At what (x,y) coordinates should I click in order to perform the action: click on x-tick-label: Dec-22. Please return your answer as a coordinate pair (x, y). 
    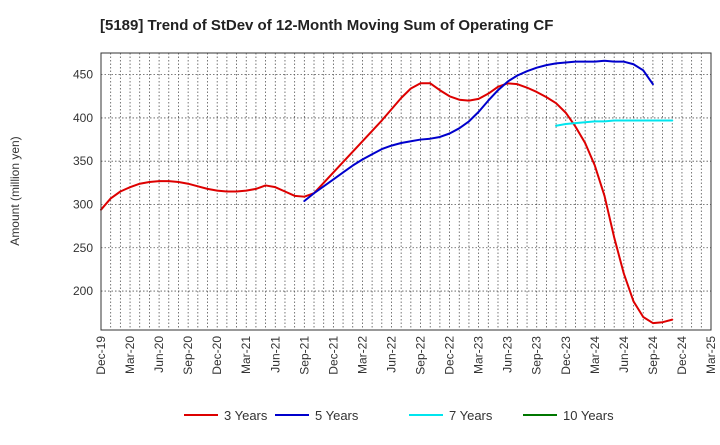
    Looking at the image, I should click on (450, 355).